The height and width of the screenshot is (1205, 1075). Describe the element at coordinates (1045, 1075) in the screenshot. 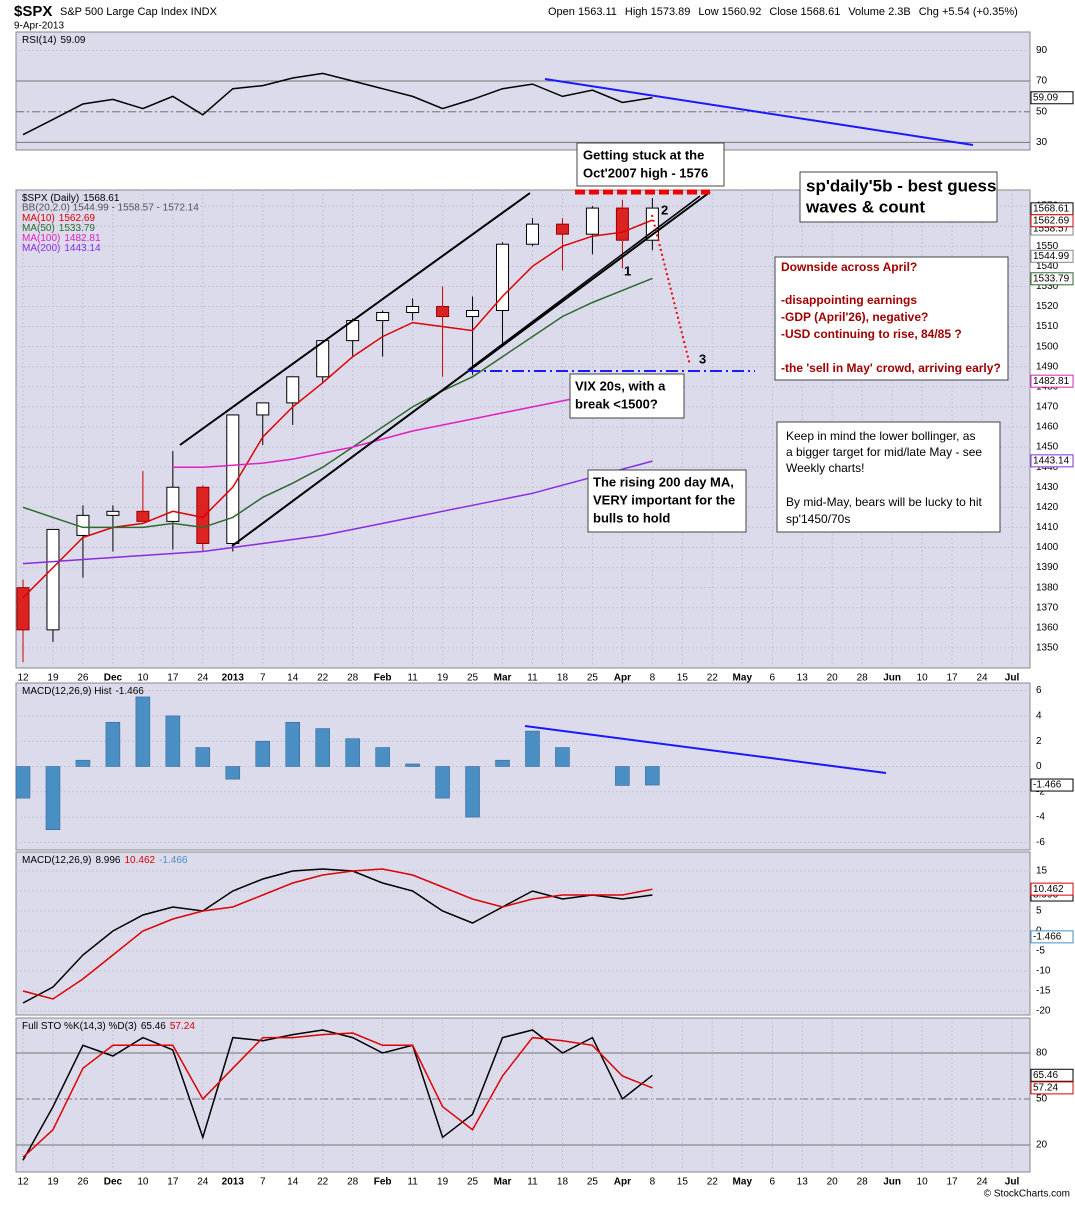

I see `value-tag: 65.46` at that location.